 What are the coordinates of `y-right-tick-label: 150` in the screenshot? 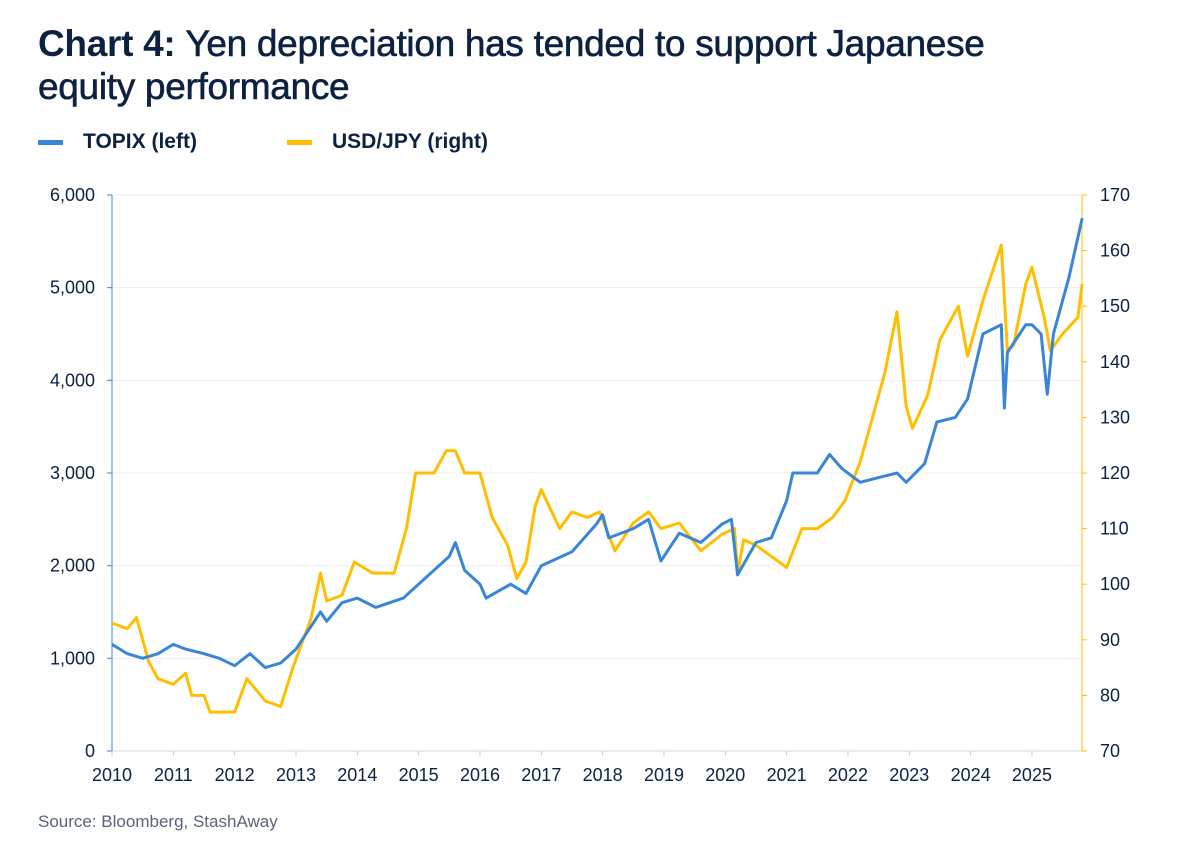 It's located at (1115, 306).